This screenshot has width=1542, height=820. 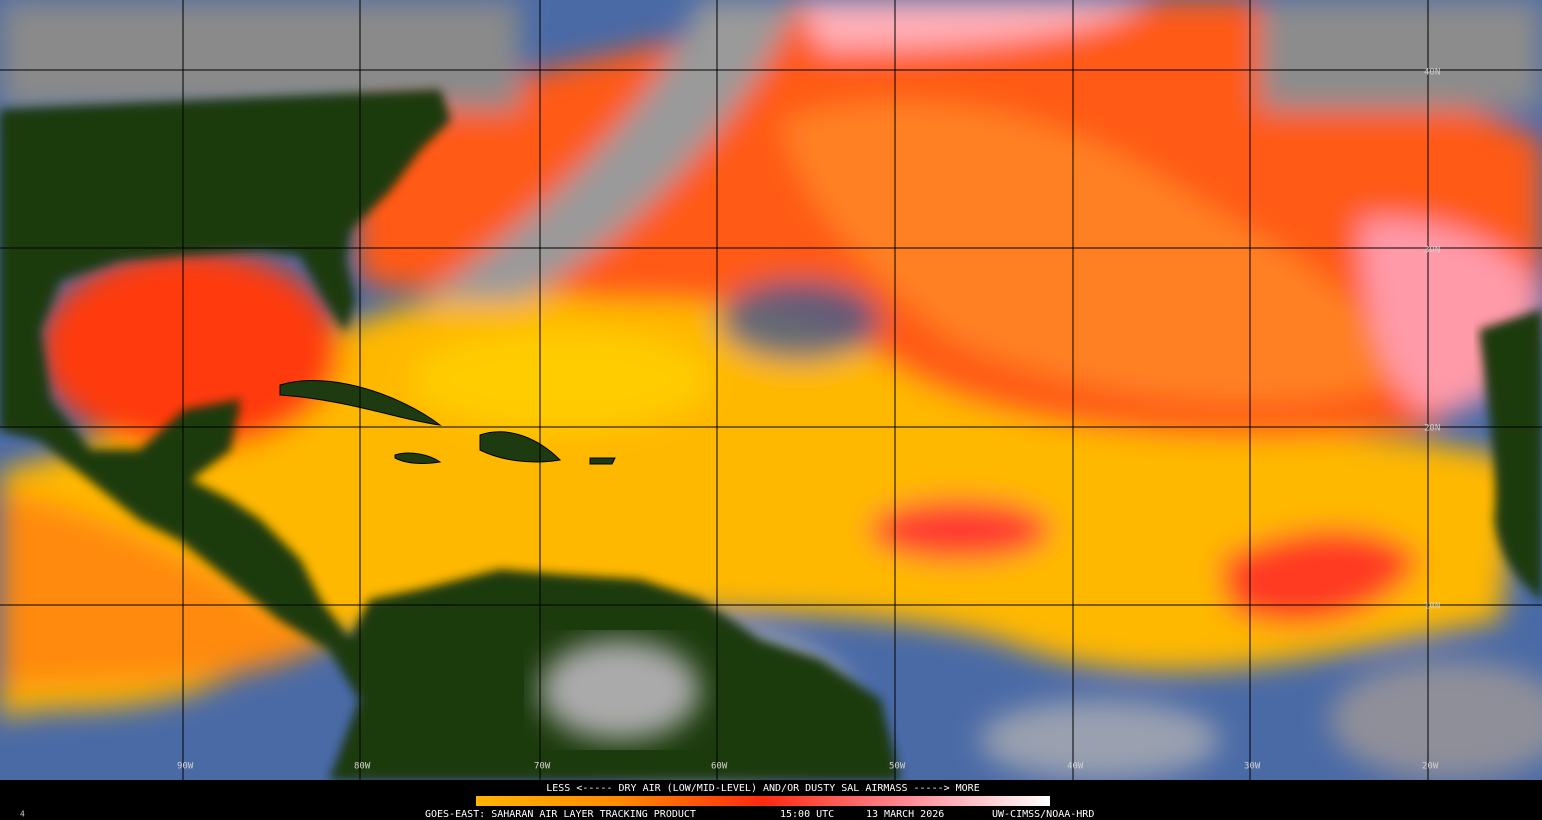 I want to click on latitude-label: 20N, so click(x=1432, y=429).